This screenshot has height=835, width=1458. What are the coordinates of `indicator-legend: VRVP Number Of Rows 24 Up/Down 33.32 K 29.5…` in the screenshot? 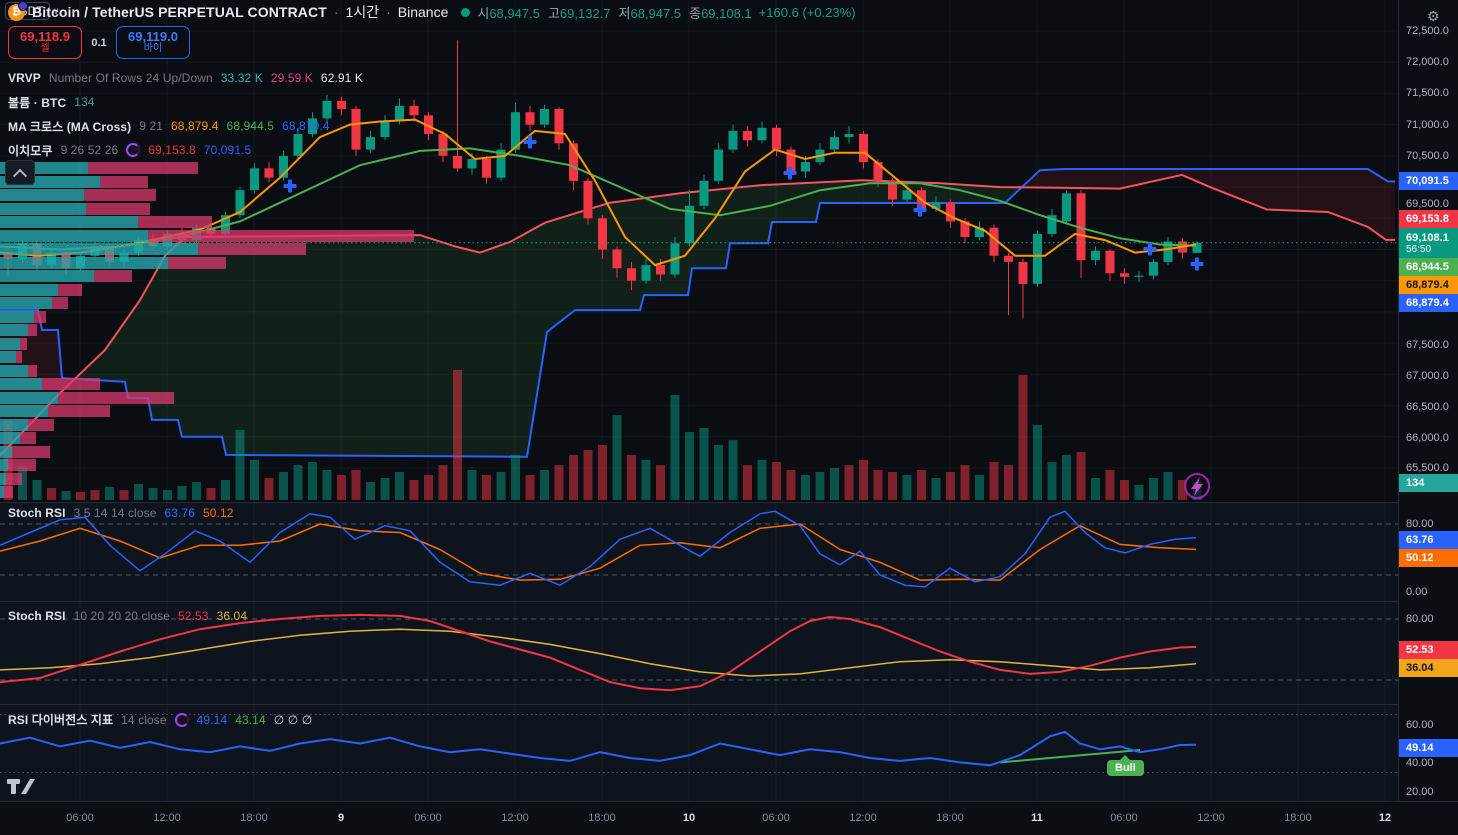 It's located at (185, 114).